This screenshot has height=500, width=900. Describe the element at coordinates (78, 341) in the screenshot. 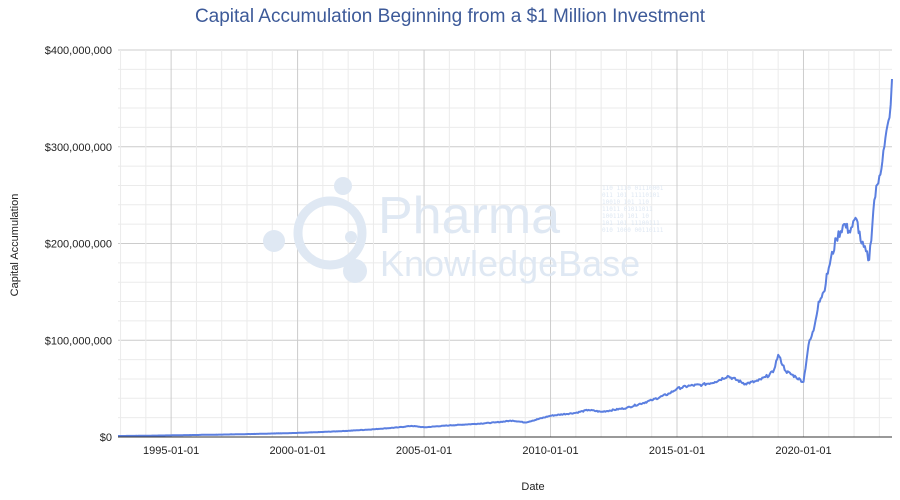

I see `y-tick-label: $100,000,000` at that location.